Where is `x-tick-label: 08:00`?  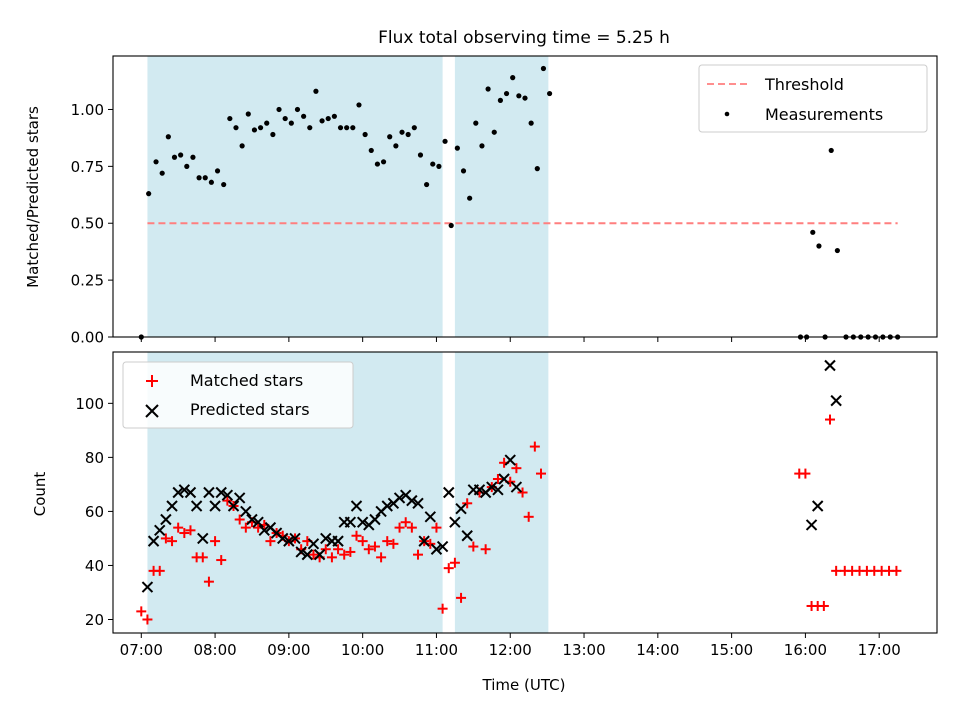 x-tick-label: 08:00 is located at coordinates (214, 650).